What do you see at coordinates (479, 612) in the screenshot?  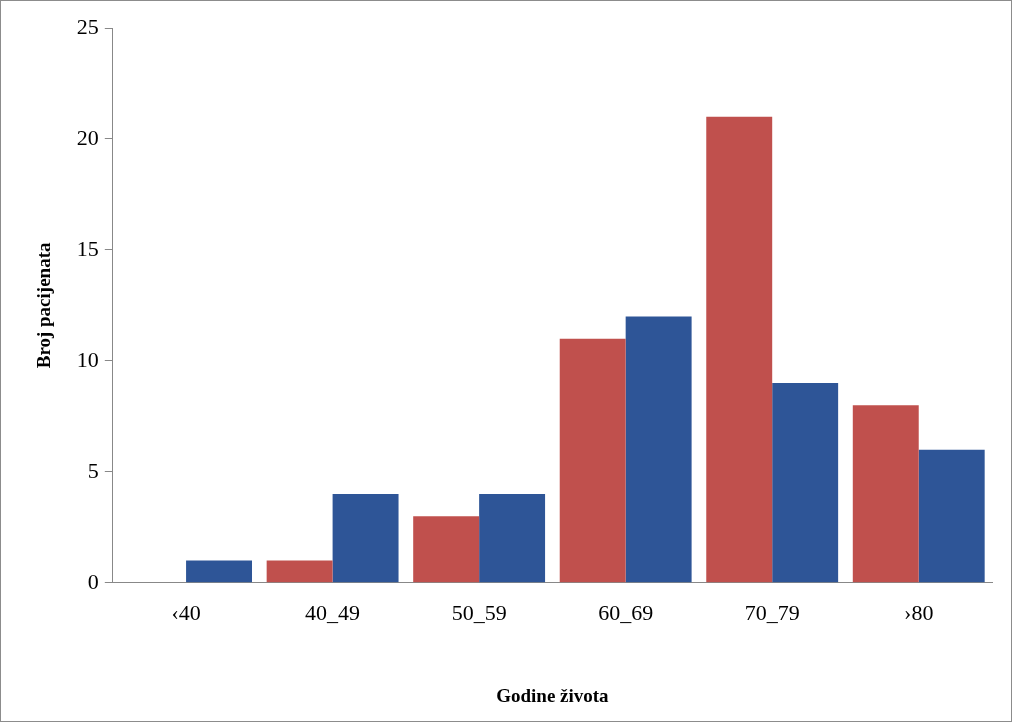 I see `x-tick-label: 50_59` at bounding box center [479, 612].